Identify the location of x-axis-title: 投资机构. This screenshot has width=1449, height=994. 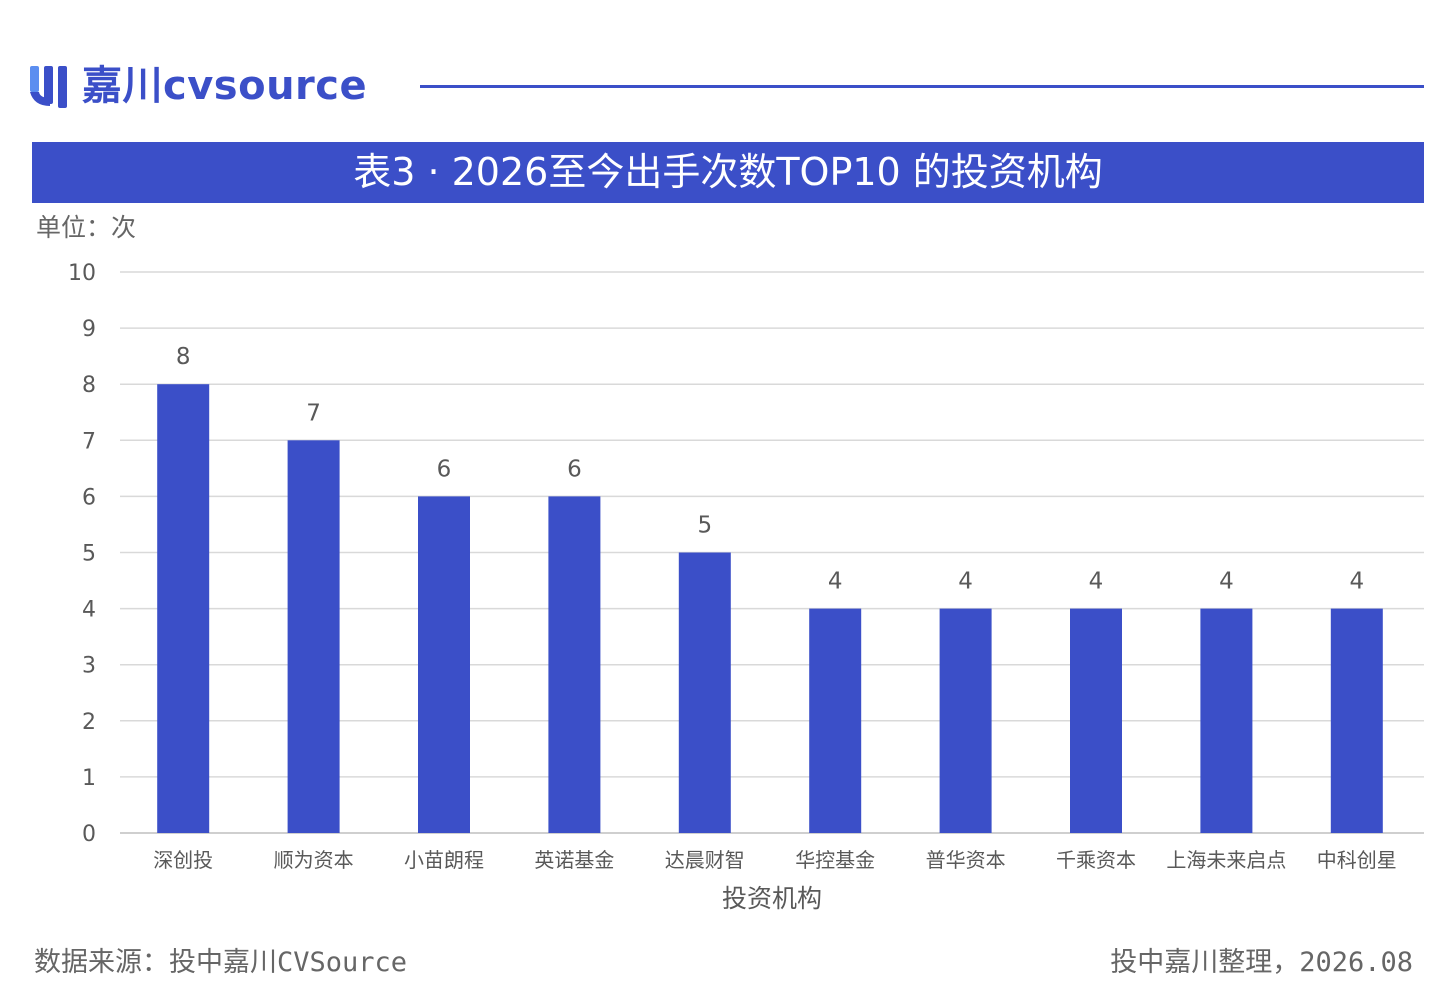
(772, 898).